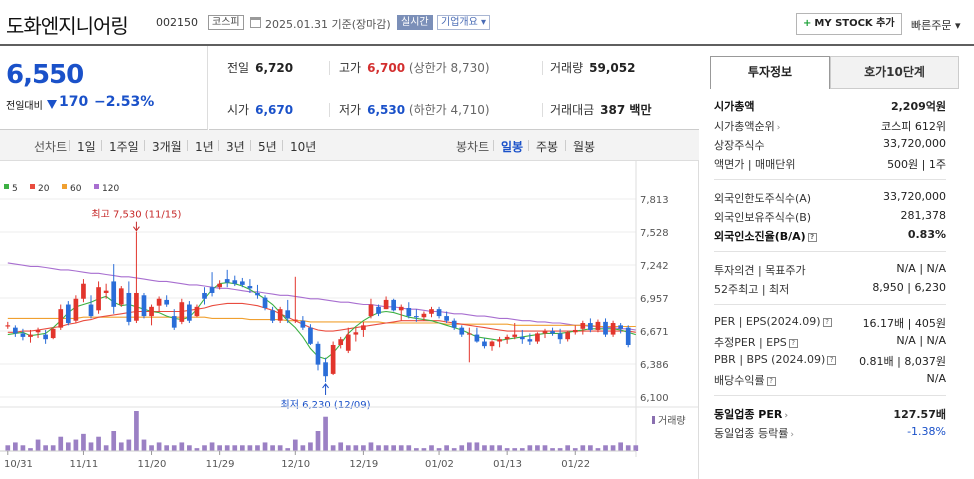 This screenshot has width=974, height=479. Describe the element at coordinates (350, 110) in the screenshot. I see `quote-low-label: 저가` at that location.